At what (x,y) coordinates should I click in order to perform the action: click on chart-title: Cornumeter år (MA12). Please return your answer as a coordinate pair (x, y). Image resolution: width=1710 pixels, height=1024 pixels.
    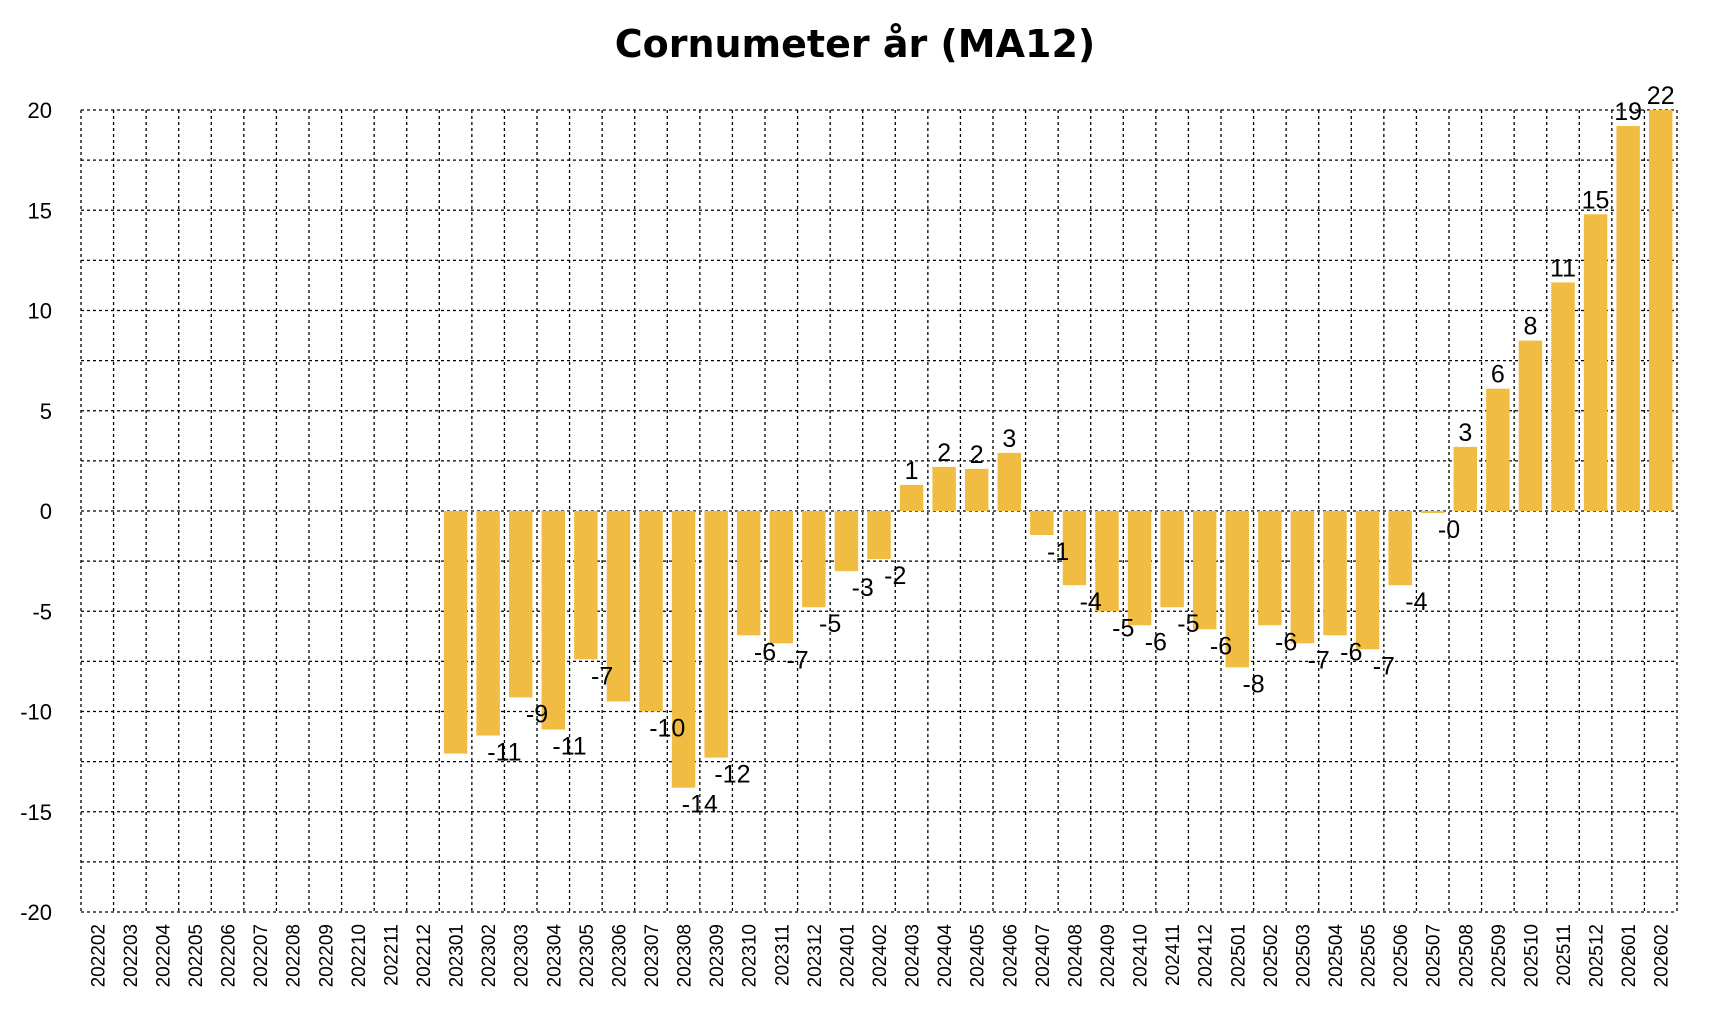
    Looking at the image, I should click on (855, 44).